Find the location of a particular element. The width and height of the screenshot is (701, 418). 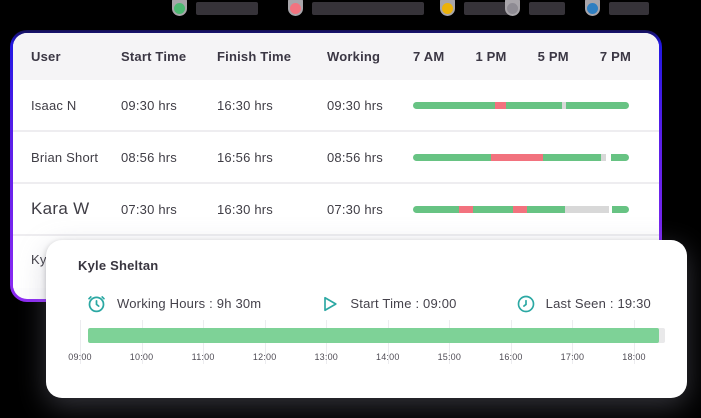

time-label-7pm: 7 PM is located at coordinates (615, 56).